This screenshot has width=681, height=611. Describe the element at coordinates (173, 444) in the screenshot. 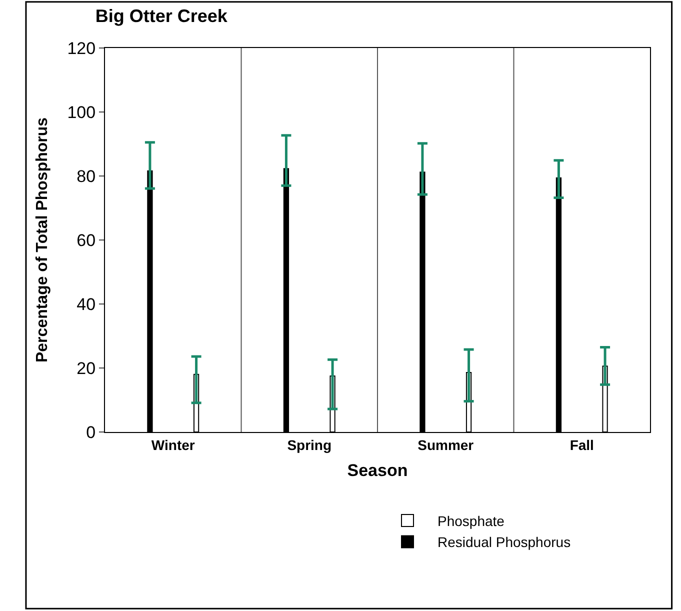

I see `x-tick-label: Winter` at that location.